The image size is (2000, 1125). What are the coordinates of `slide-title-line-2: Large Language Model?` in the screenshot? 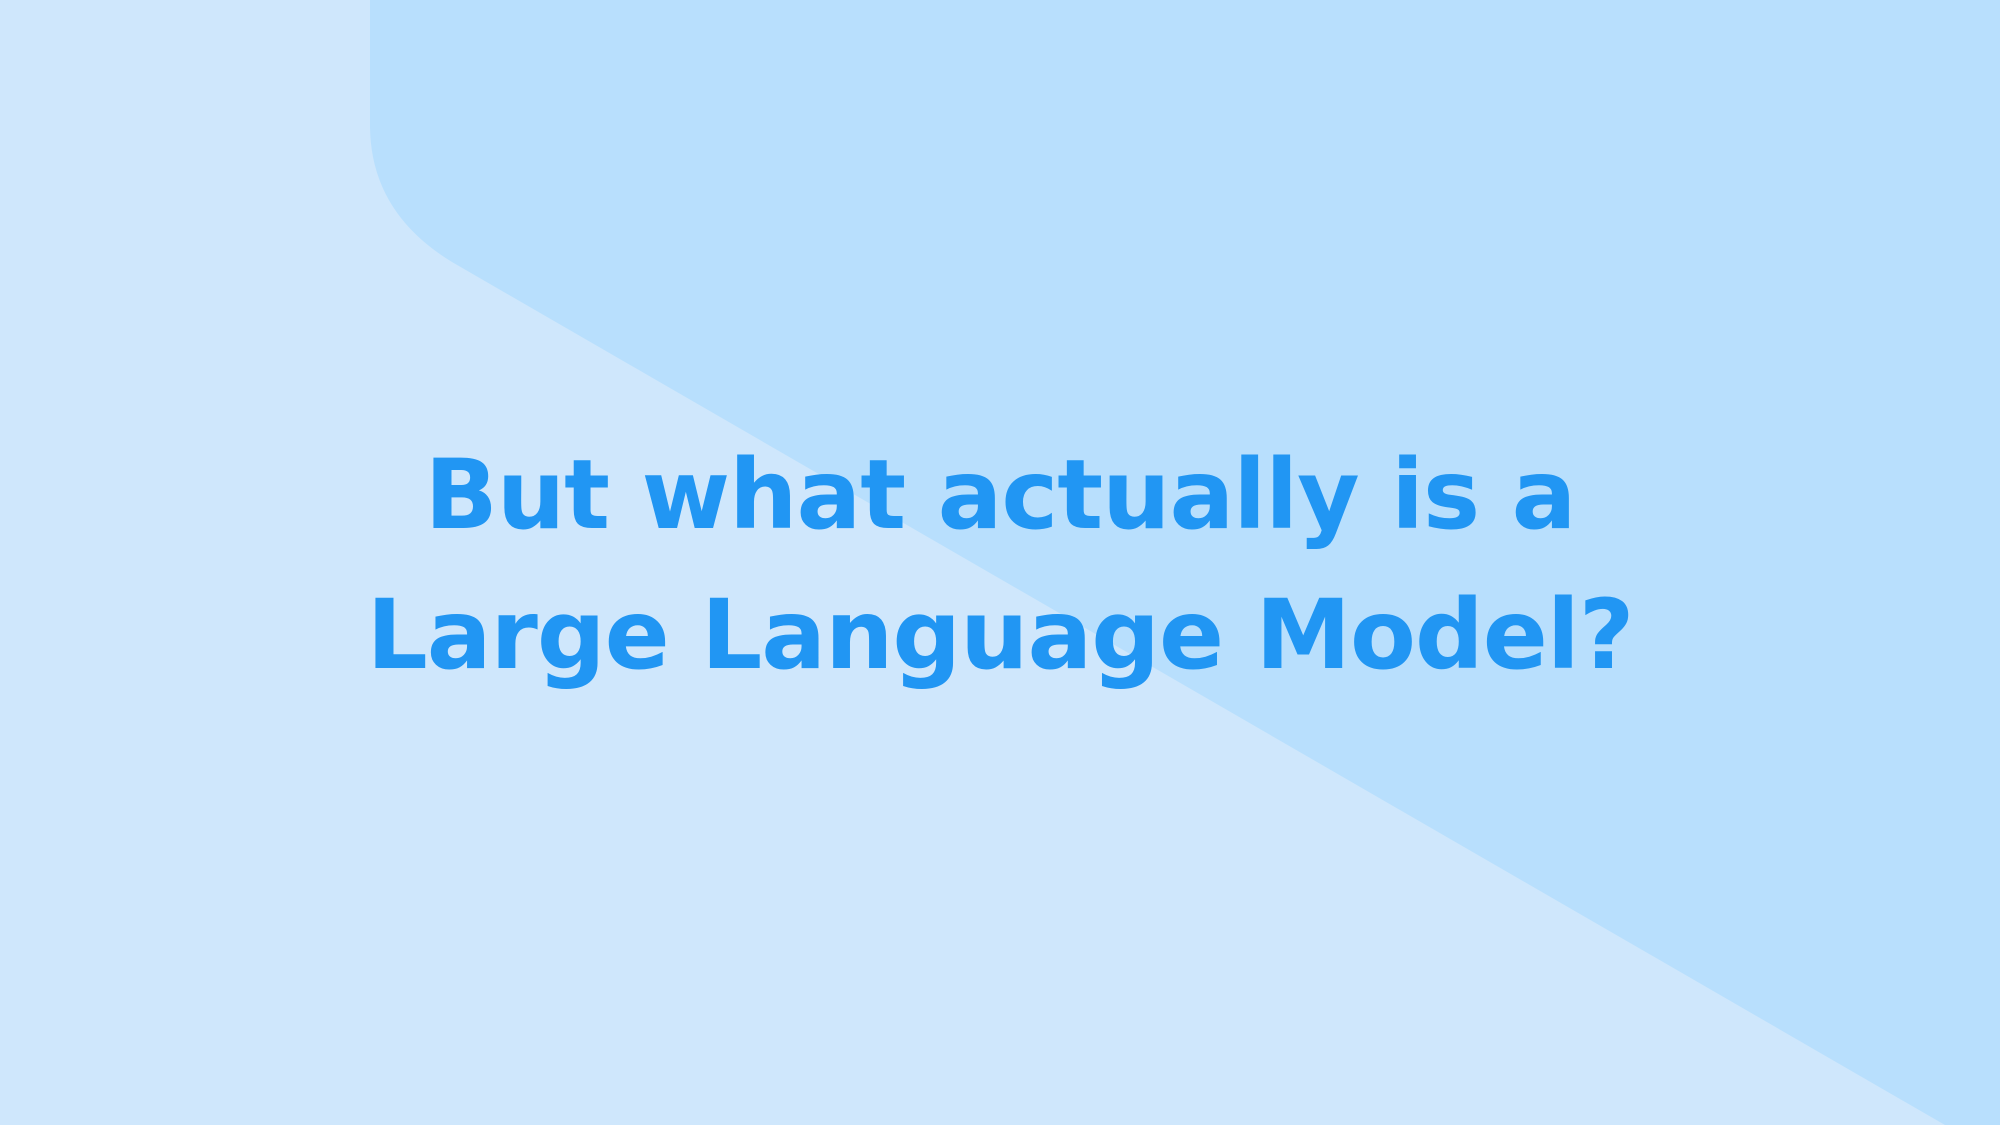 It's located at (1000, 635).